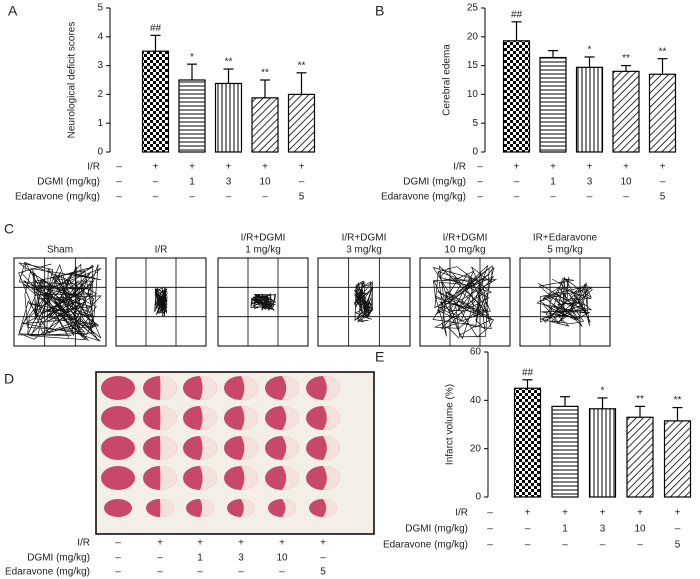  I want to click on y-tick-label: 10, so click(473, 94).